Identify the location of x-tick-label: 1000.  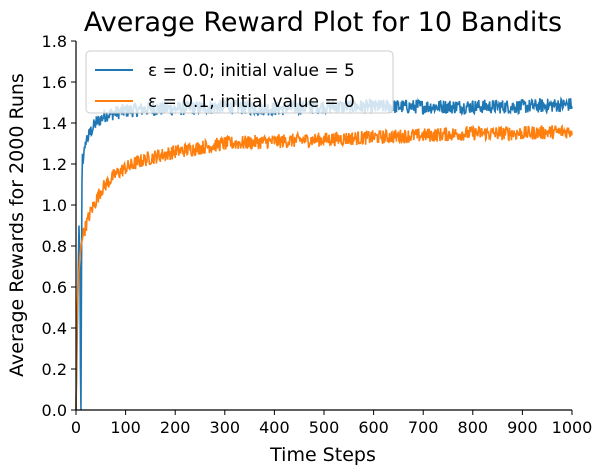
(572, 427).